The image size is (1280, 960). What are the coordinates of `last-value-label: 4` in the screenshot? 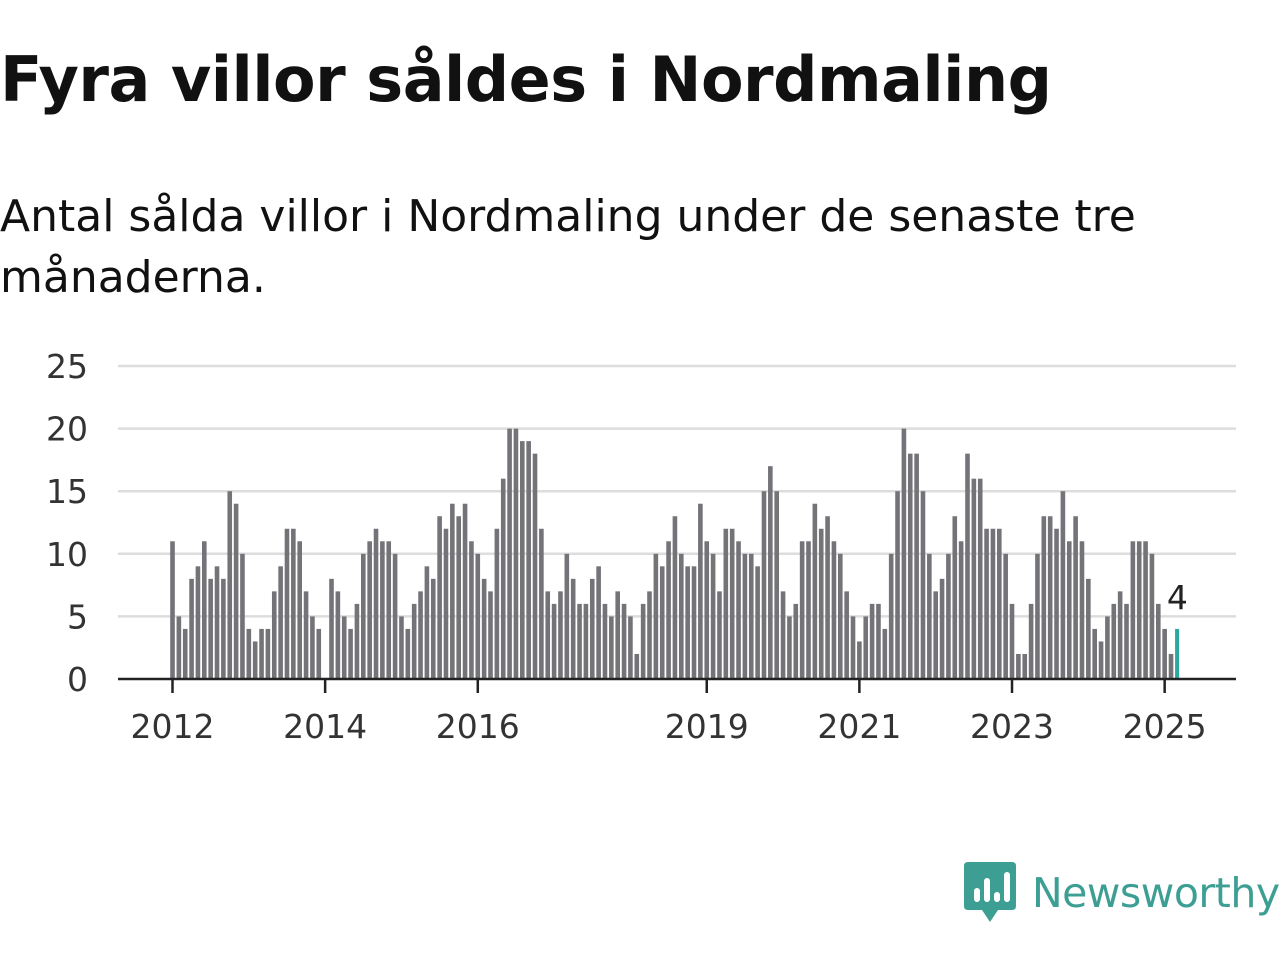 It's located at (1177, 597).